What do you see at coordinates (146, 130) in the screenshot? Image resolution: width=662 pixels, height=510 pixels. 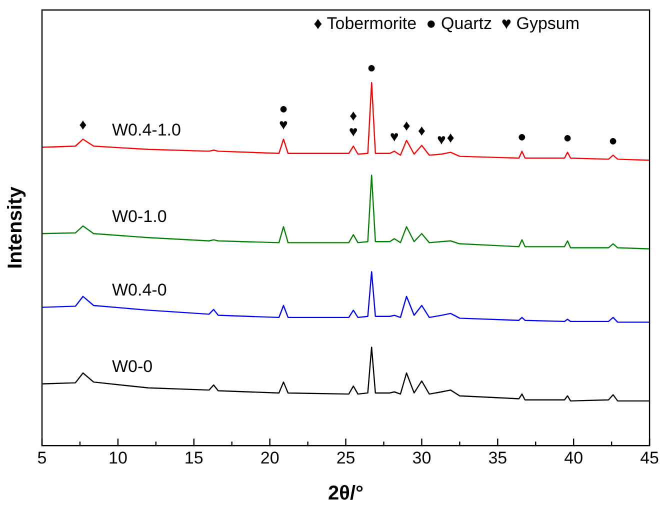 I see `series-label: W0.4-1.0` at bounding box center [146, 130].